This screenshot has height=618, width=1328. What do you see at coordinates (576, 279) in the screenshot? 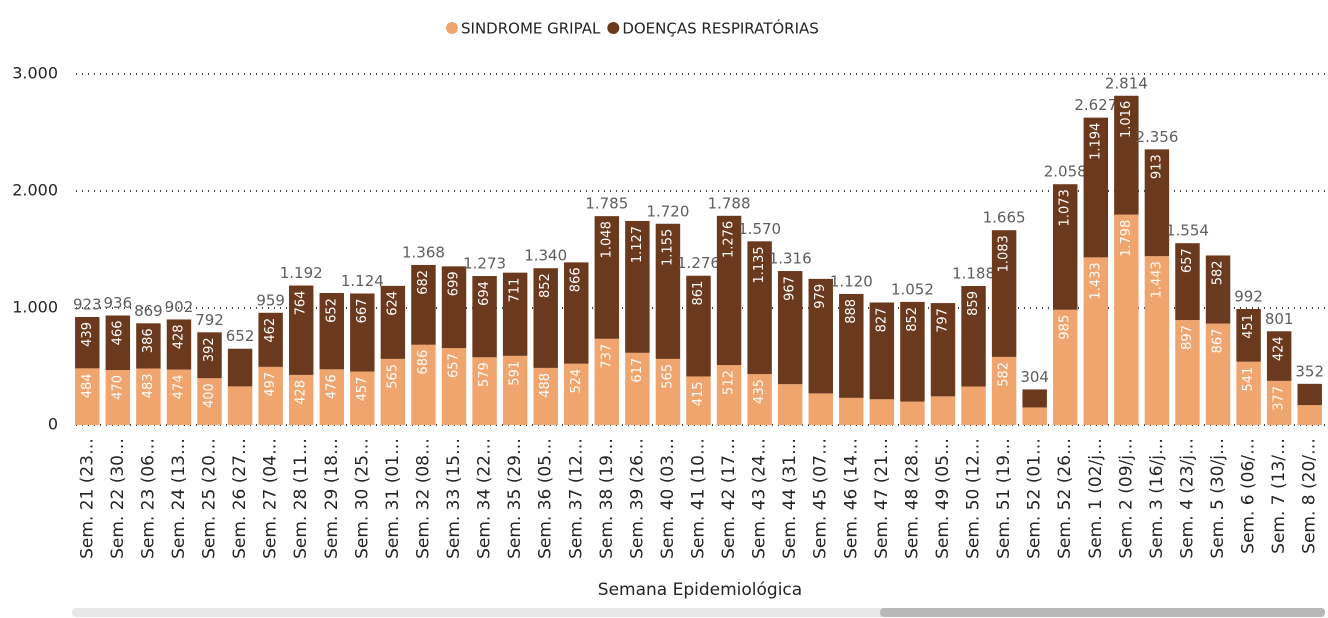
I see `data-label: 866` at bounding box center [576, 279].